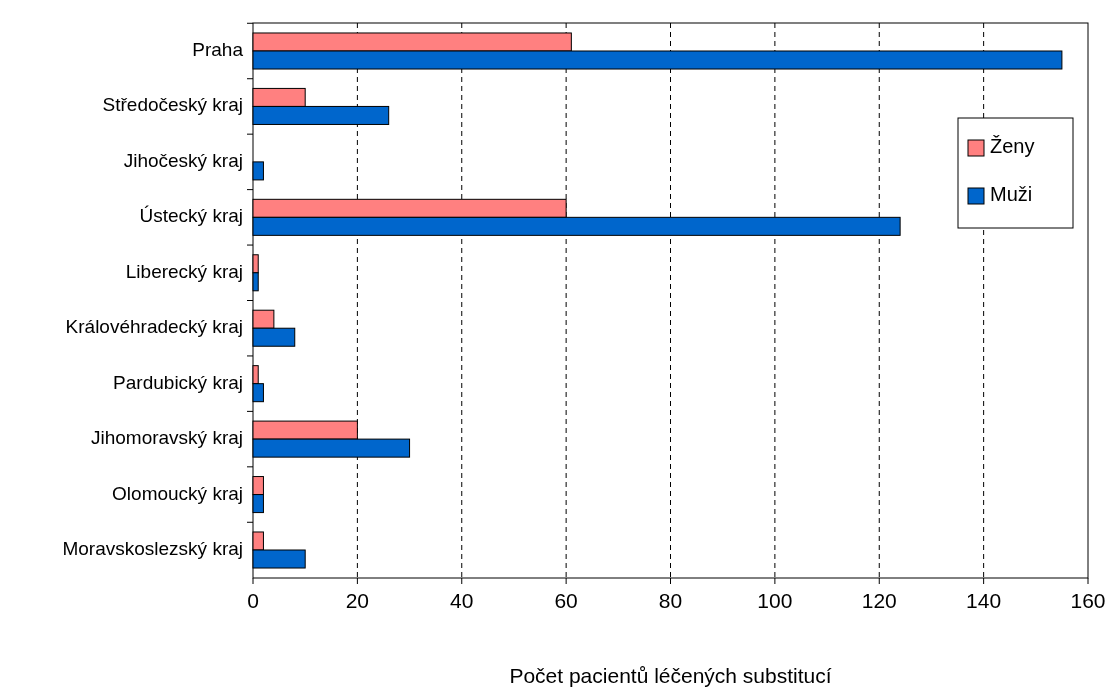  Describe the element at coordinates (1011, 194) in the screenshot. I see `legend-label: Muži` at that location.